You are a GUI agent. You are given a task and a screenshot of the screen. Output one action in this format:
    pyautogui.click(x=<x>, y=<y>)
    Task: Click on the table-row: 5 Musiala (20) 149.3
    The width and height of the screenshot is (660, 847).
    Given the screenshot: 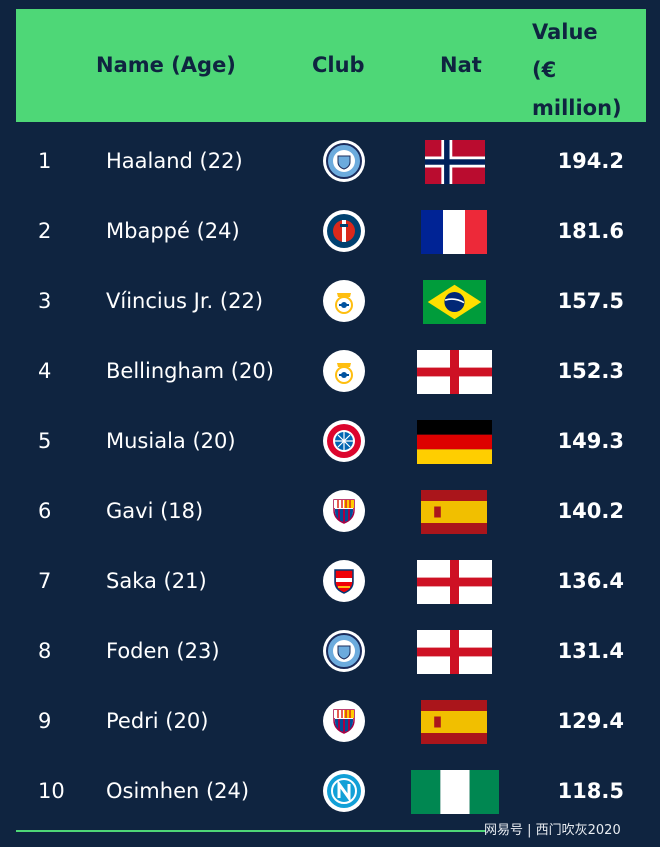 What is the action you would take?
    pyautogui.click(x=330, y=441)
    